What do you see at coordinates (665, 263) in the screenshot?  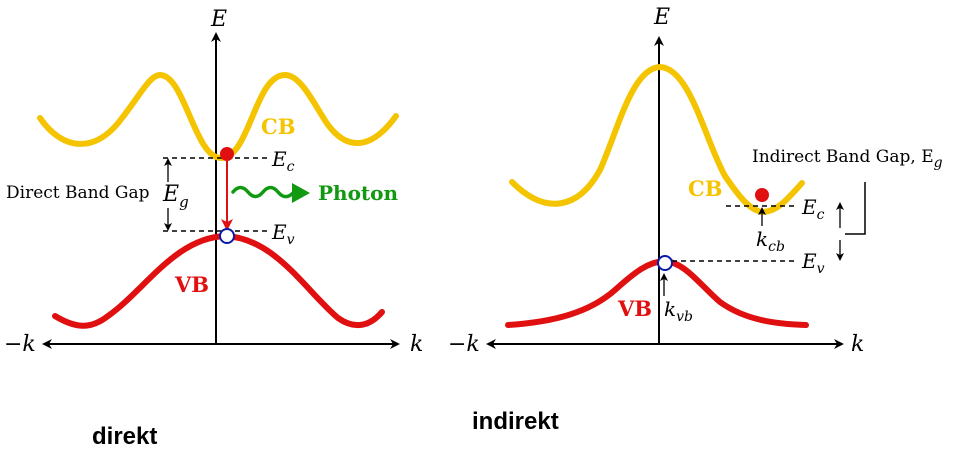 I see `indirect-hole` at bounding box center [665, 263].